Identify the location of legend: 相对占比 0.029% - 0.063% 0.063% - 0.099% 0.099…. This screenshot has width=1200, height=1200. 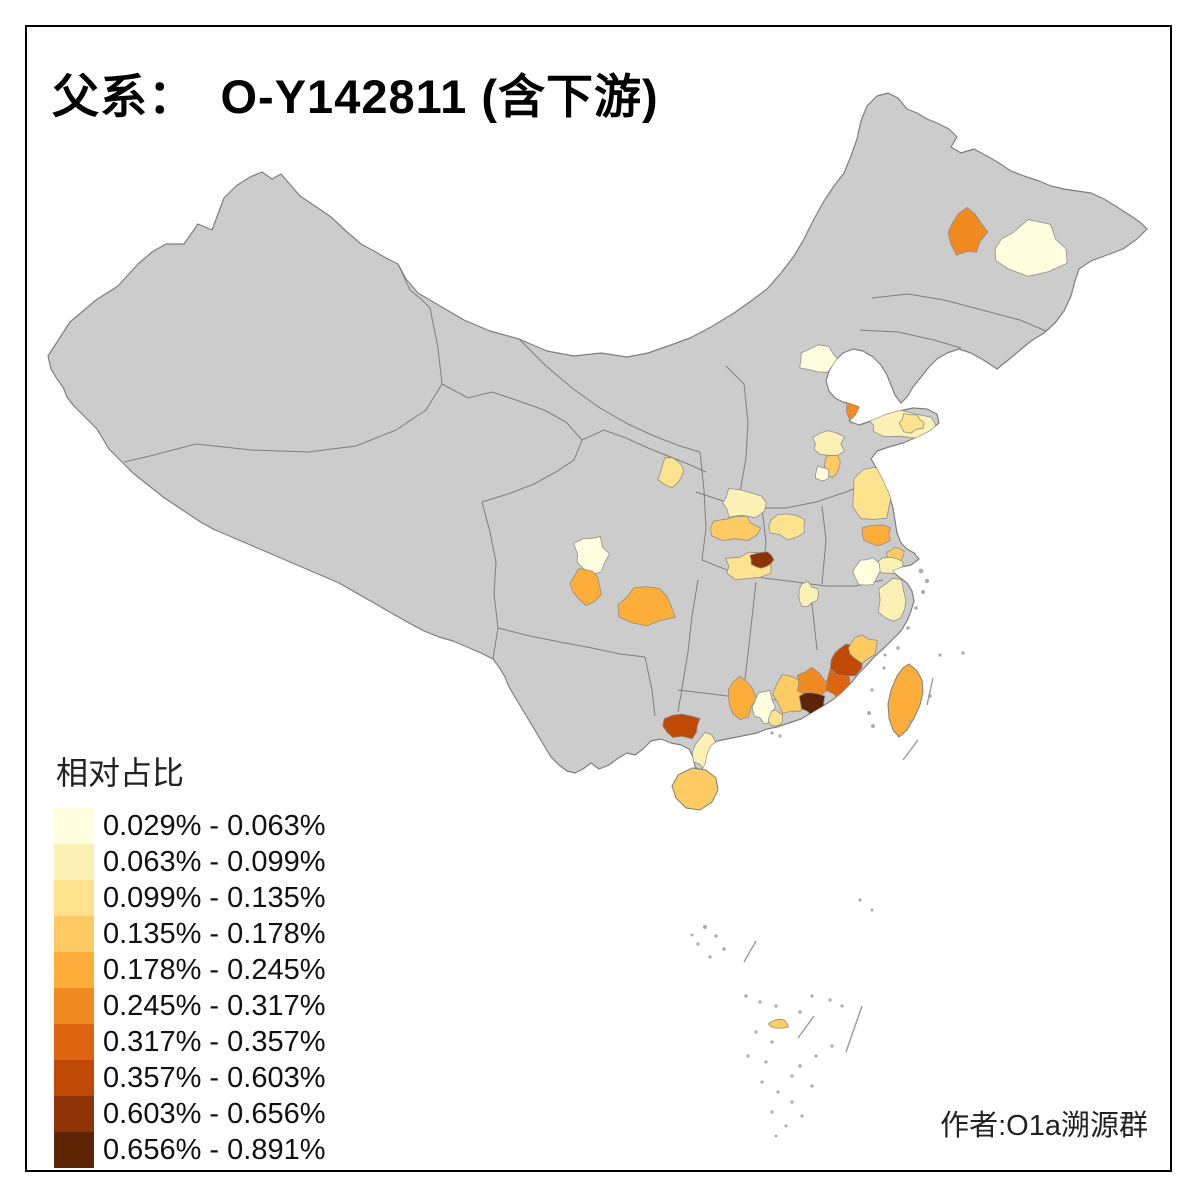
(189, 958).